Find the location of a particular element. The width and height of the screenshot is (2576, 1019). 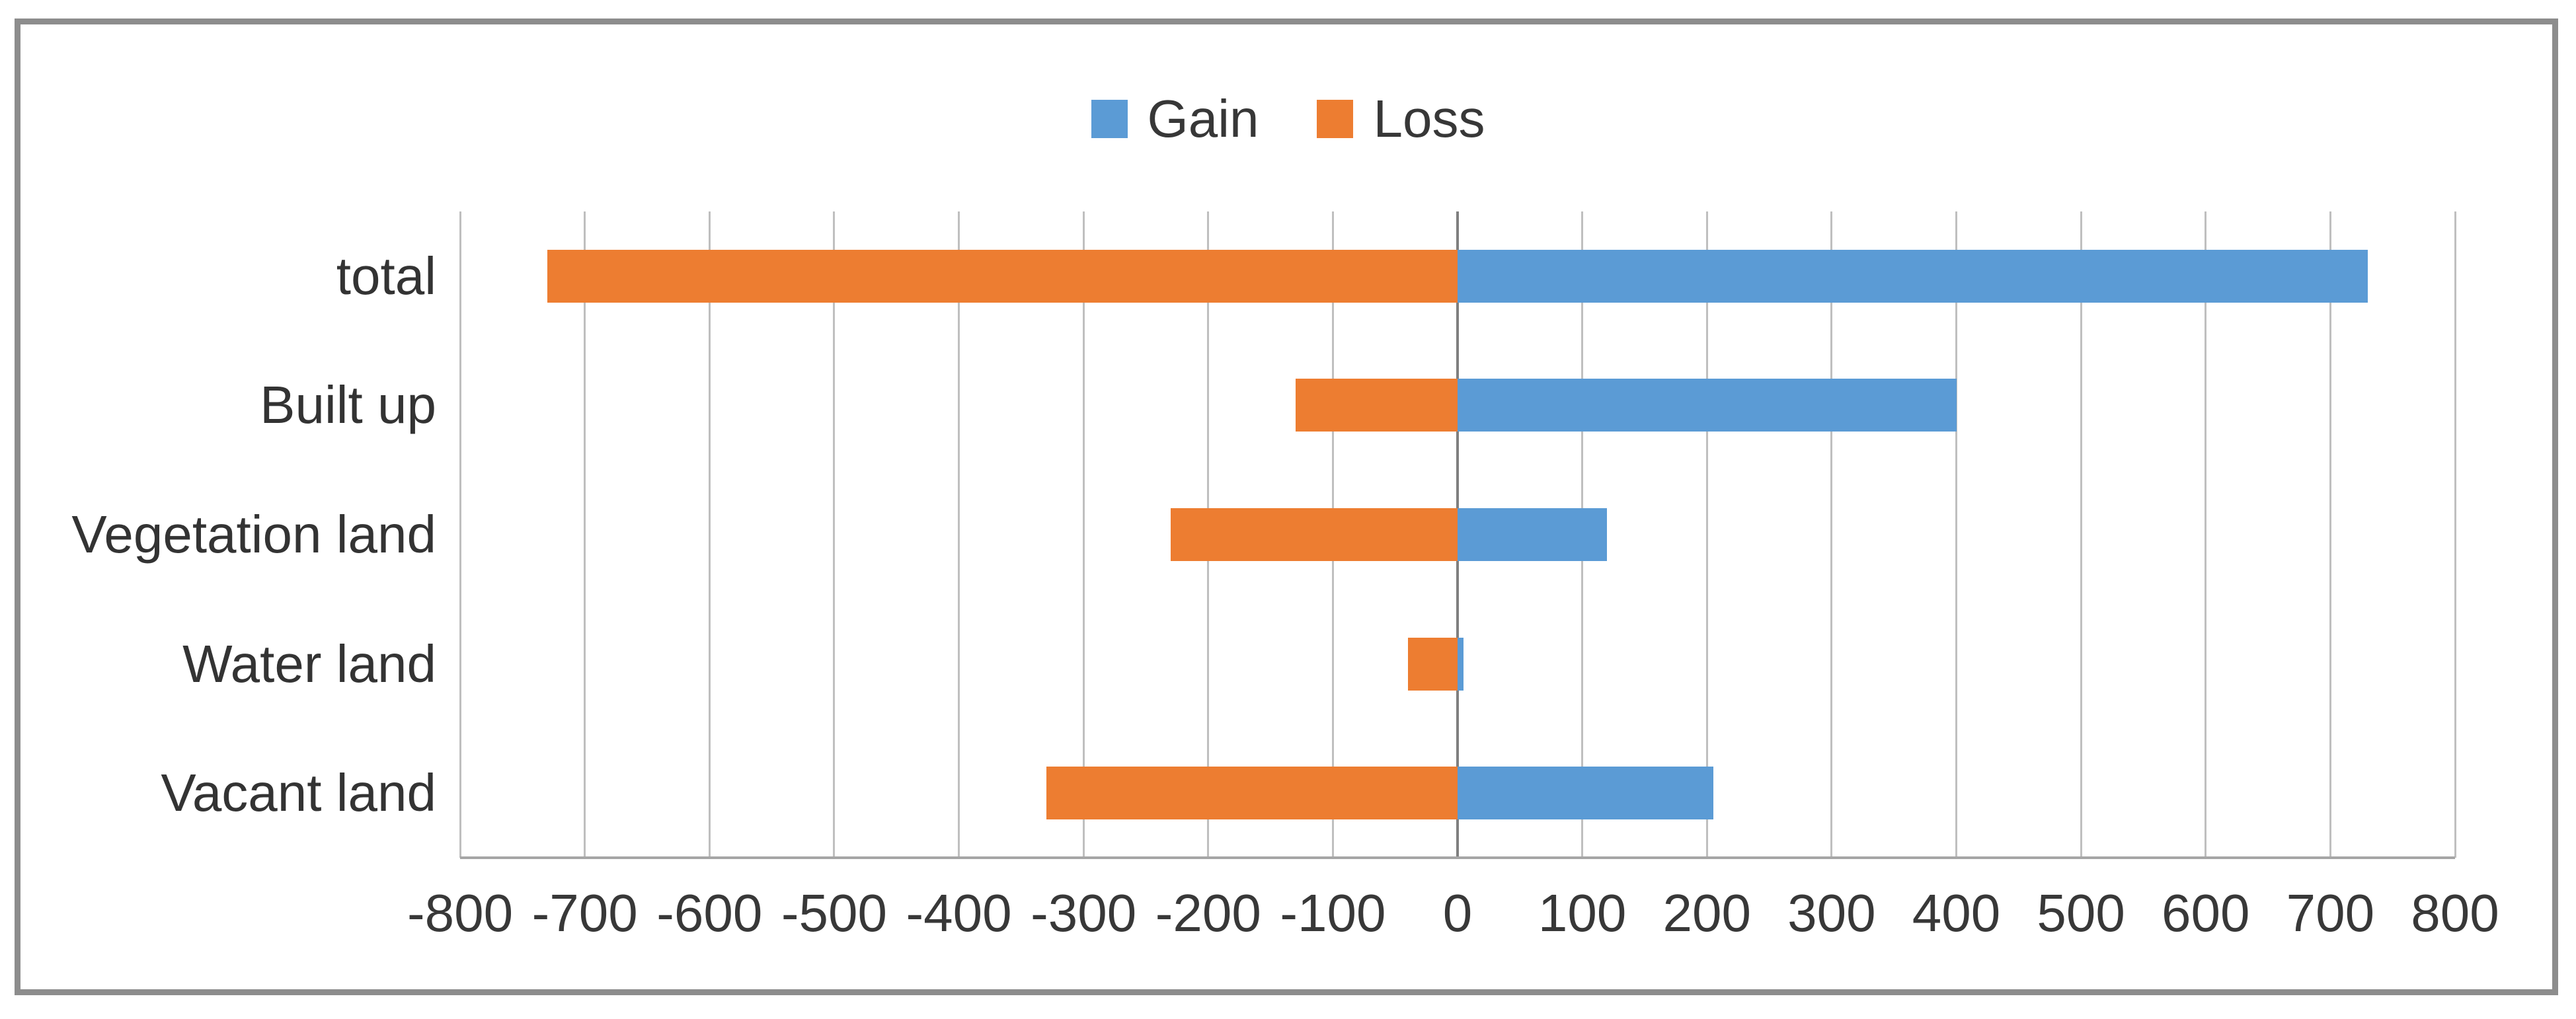

x-axis-line is located at coordinates (1457, 857).